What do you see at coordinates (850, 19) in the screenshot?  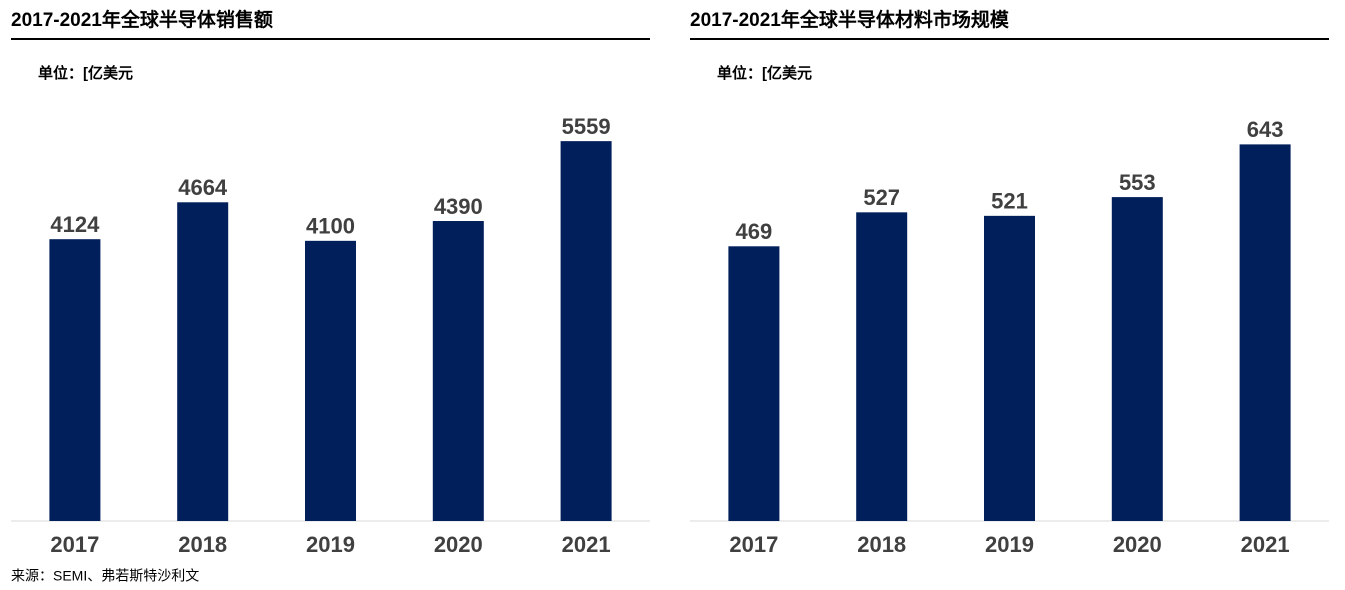 I see `chart-title: 2017-2021年全球半导体材料市场规模` at bounding box center [850, 19].